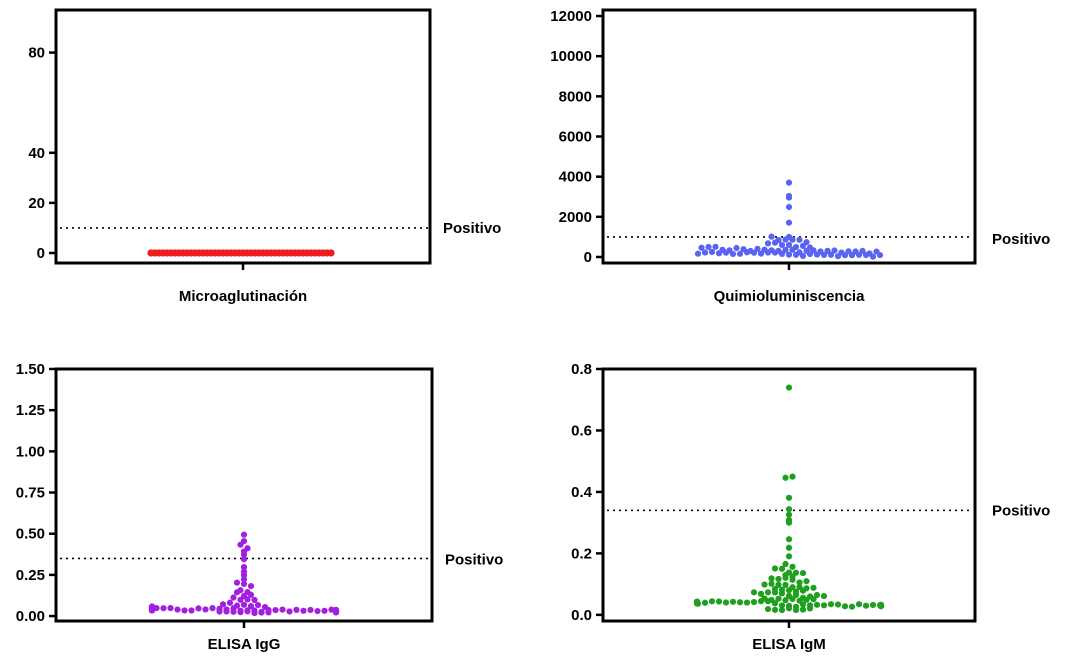 This screenshot has width=1072, height=657. I want to click on y-tick-label: 6000, so click(575, 137).